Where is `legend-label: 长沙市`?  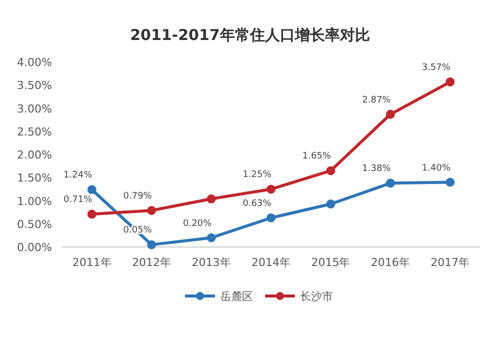
legend-label: 长沙市 is located at coordinates (316, 296).